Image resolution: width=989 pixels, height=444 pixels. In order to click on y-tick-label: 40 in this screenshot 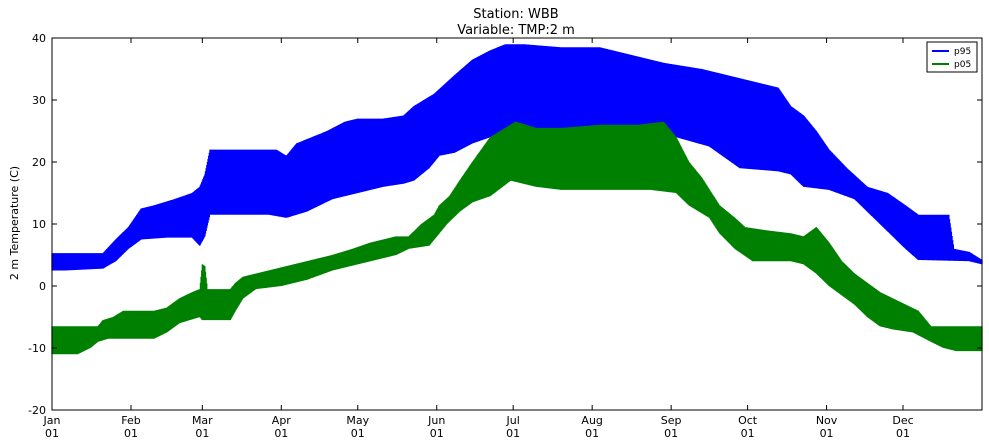, I will do `click(39, 38)`.